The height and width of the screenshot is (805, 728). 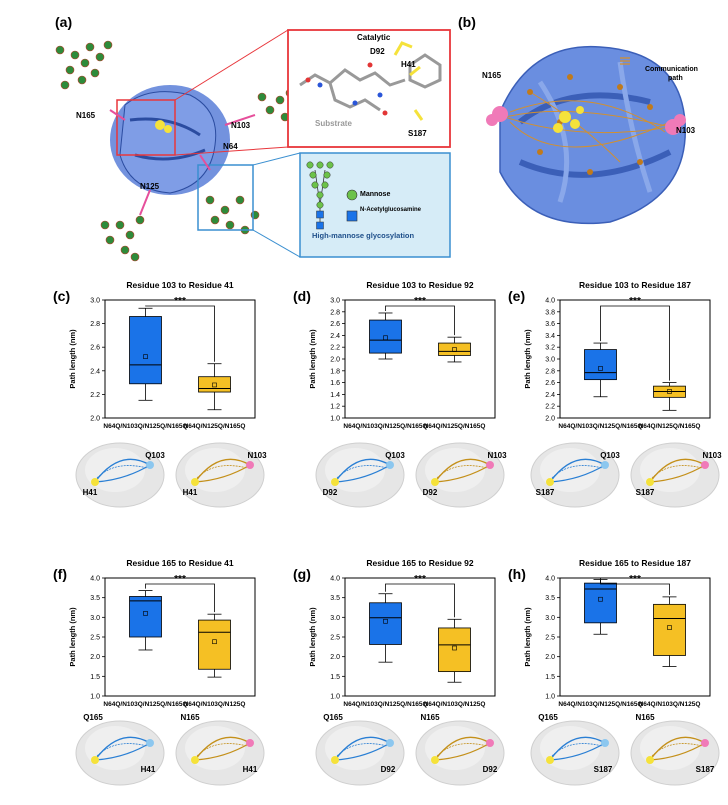 I want to click on structure-label-mutant-target: D92, so click(x=388, y=769).